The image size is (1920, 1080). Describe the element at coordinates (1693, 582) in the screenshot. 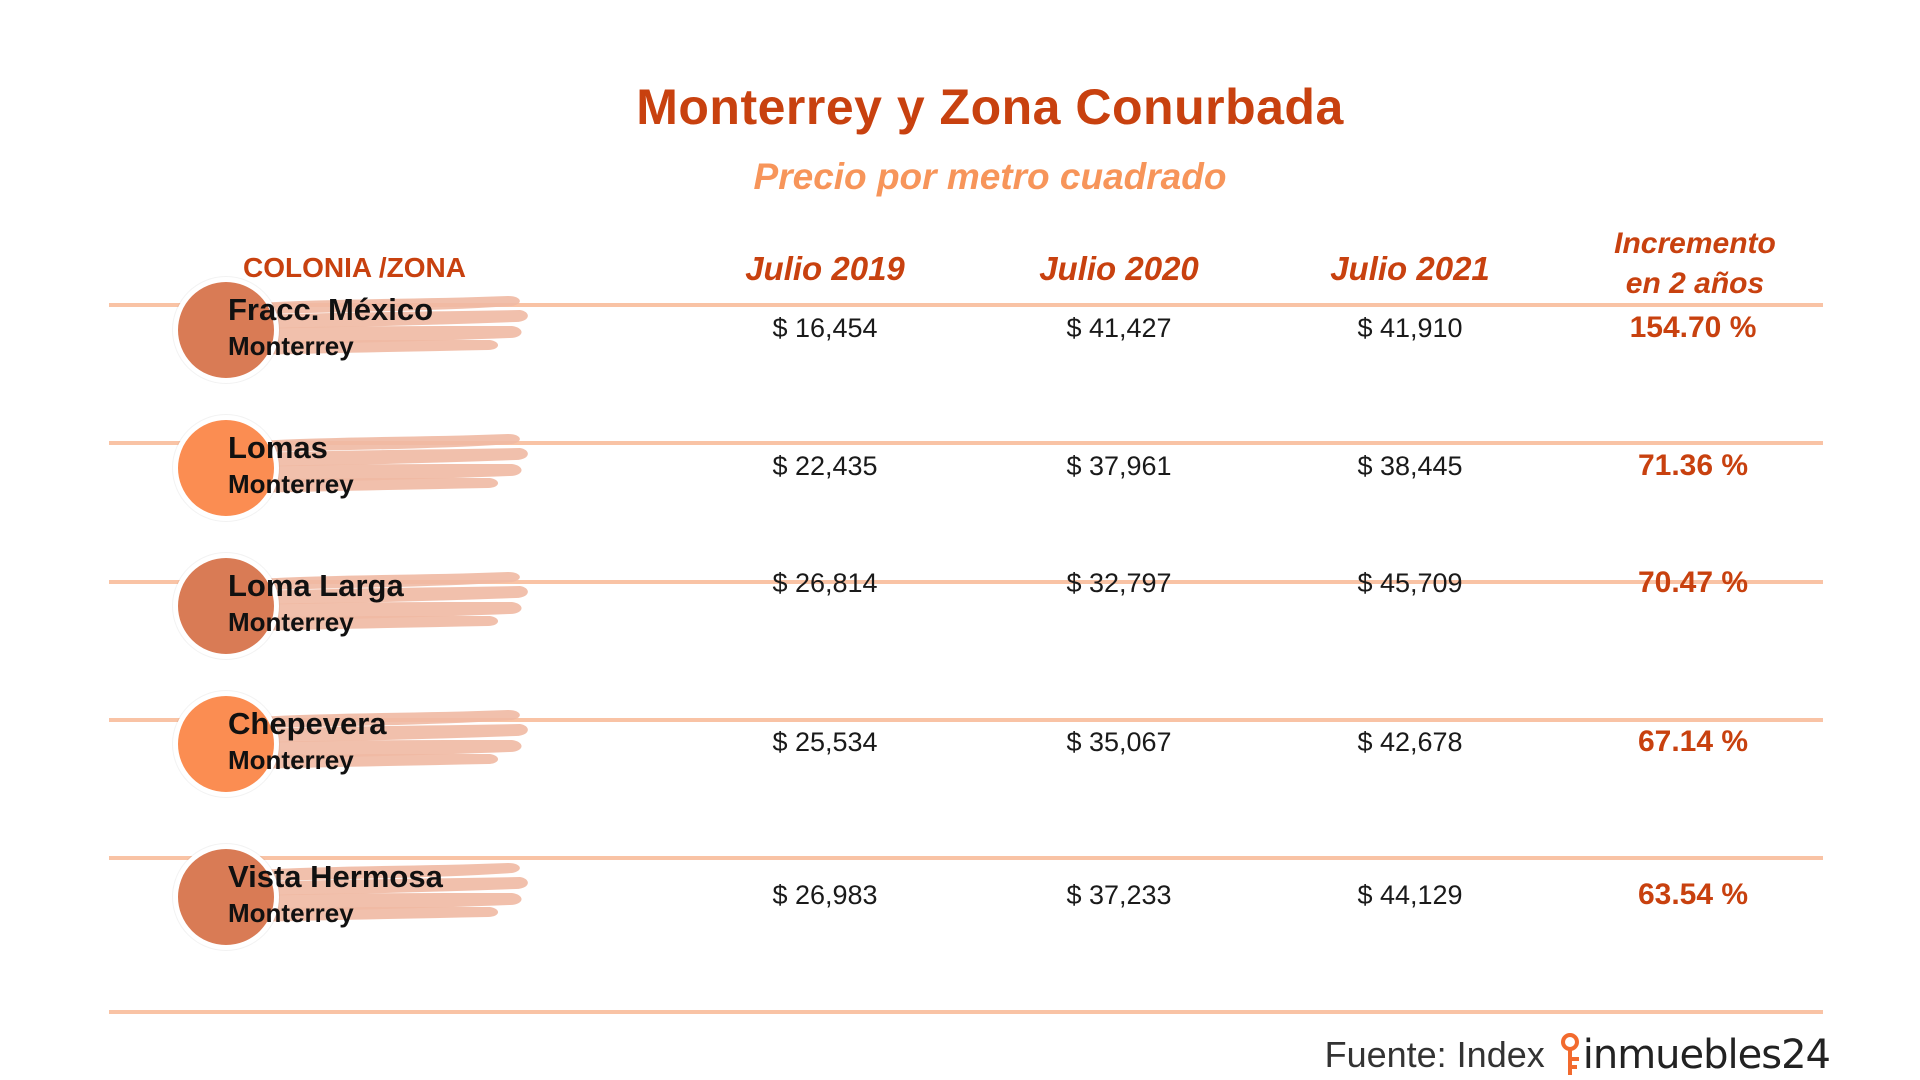

I see `increment-cell: 70.47 %` at that location.